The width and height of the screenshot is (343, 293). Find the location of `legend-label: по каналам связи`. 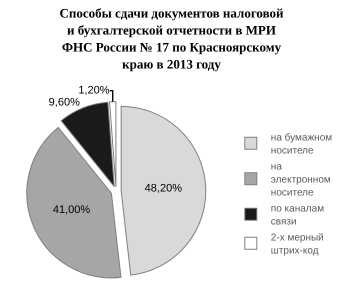

legend-label: по каналам связи is located at coordinates (297, 216).